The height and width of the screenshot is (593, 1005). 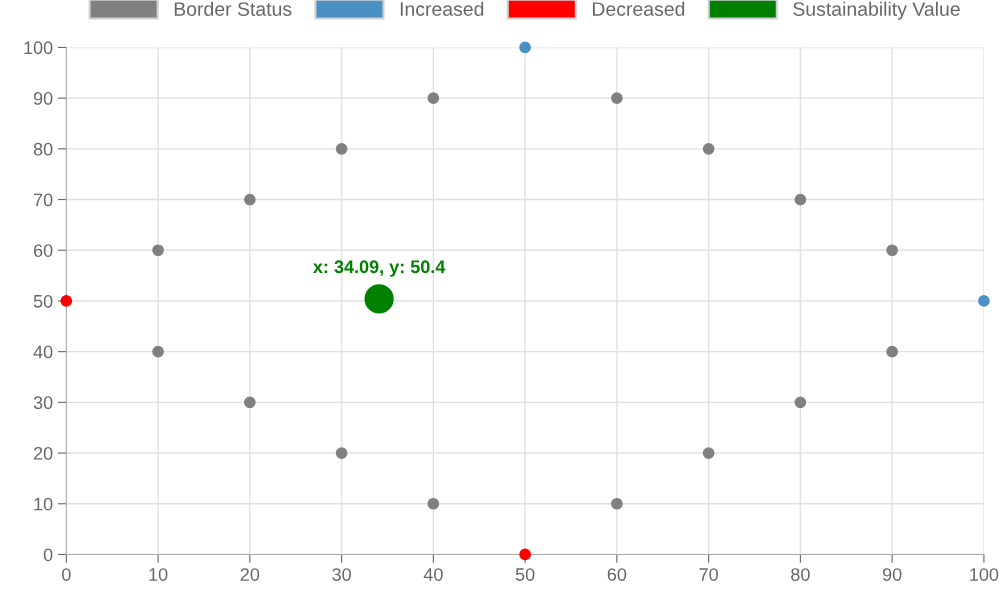 What do you see at coordinates (158, 574) in the screenshot?
I see `x-tick-label: 10` at bounding box center [158, 574].